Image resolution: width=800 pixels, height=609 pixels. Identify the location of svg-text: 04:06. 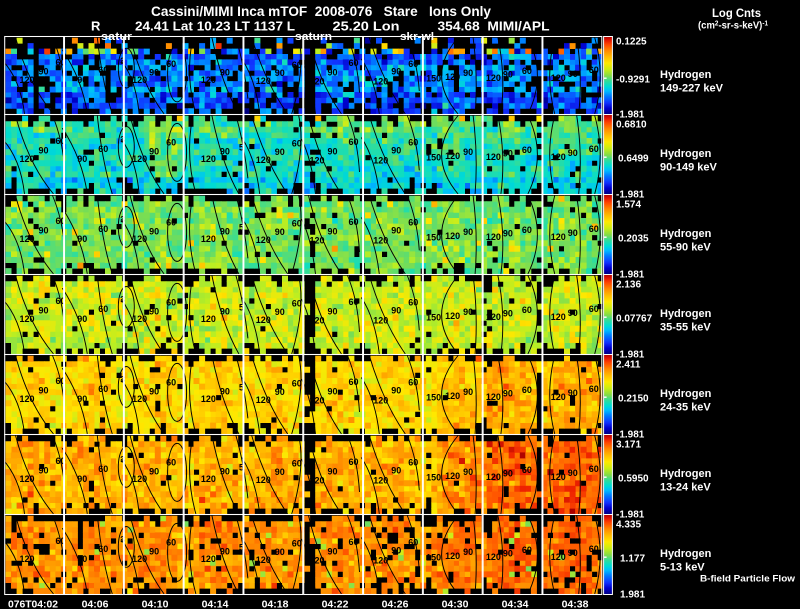
(95, 604).